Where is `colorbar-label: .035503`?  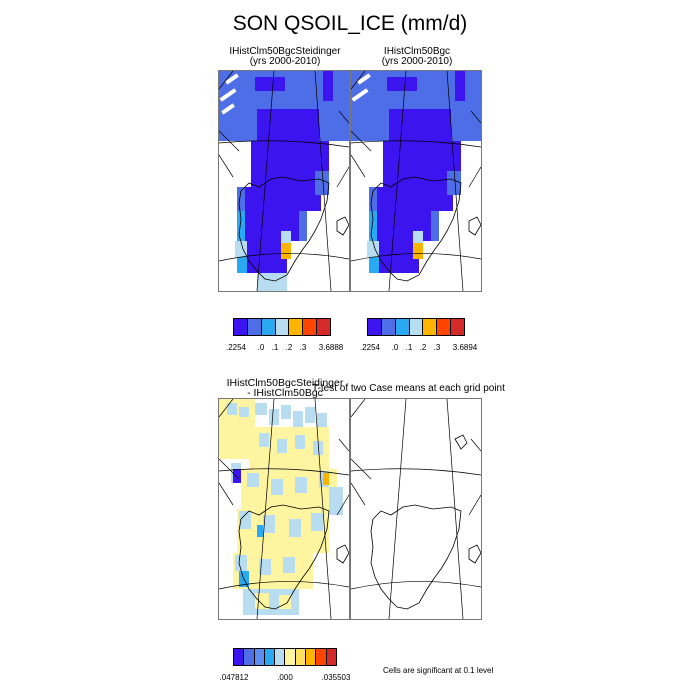 colorbar-label: .035503 is located at coordinates (336, 677).